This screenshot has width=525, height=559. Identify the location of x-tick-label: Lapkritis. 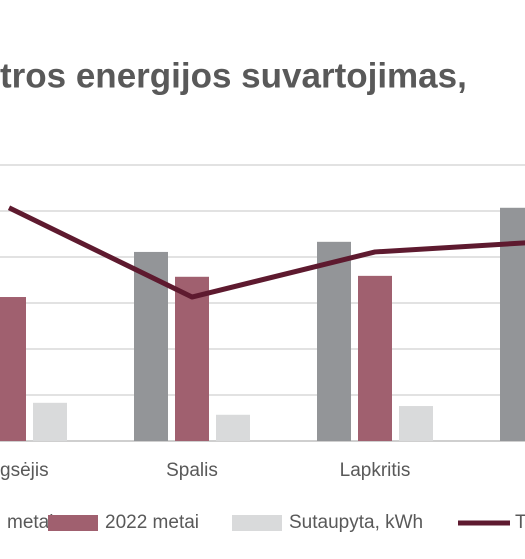
(375, 470).